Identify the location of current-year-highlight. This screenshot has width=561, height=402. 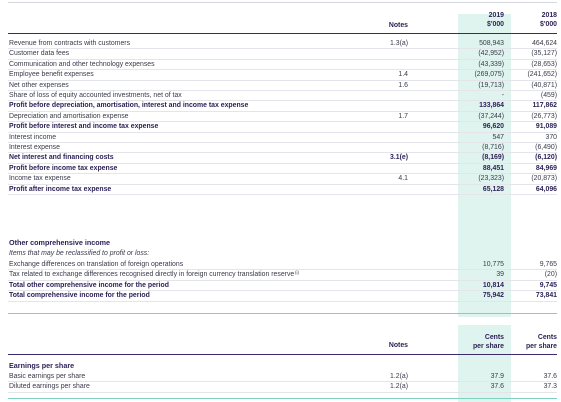
(484, 165).